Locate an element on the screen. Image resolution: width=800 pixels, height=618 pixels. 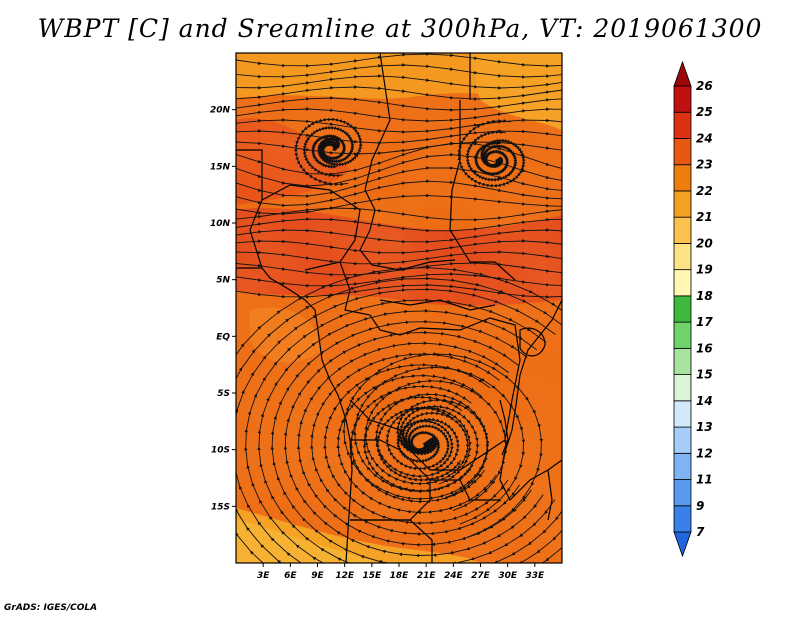
colorbar-label: 9 is located at coordinates (700, 506).